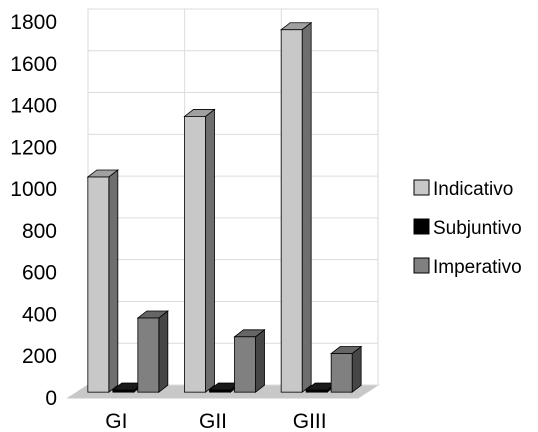  What do you see at coordinates (473, 189) in the screenshot?
I see `legend-label: Indicativo` at bounding box center [473, 189].